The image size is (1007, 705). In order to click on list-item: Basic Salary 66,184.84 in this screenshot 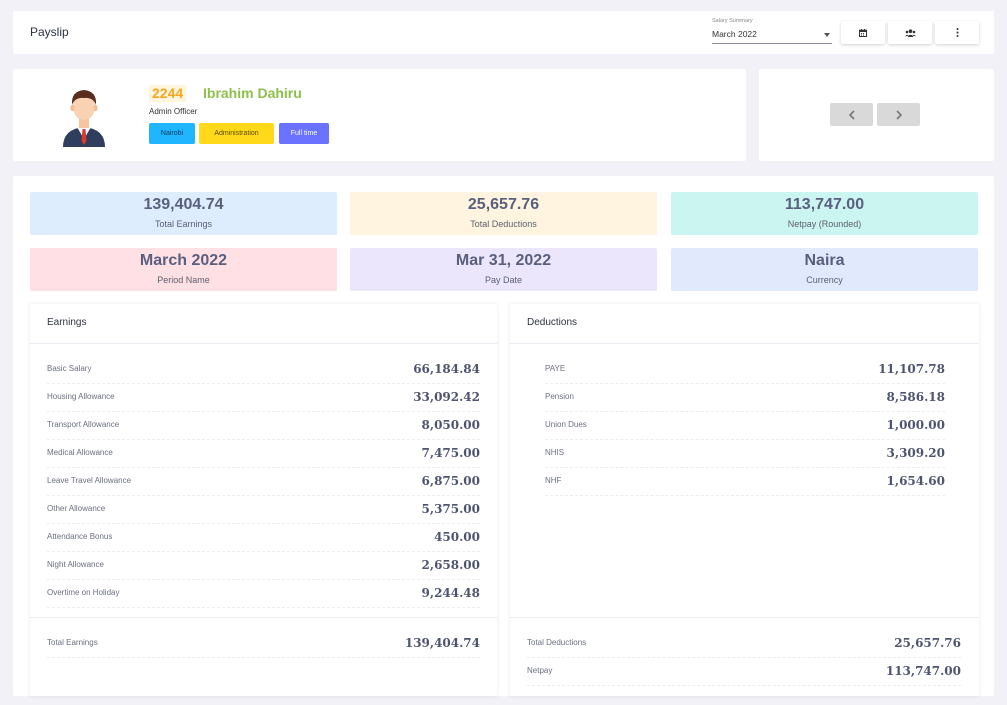, I will do `click(263, 370)`.